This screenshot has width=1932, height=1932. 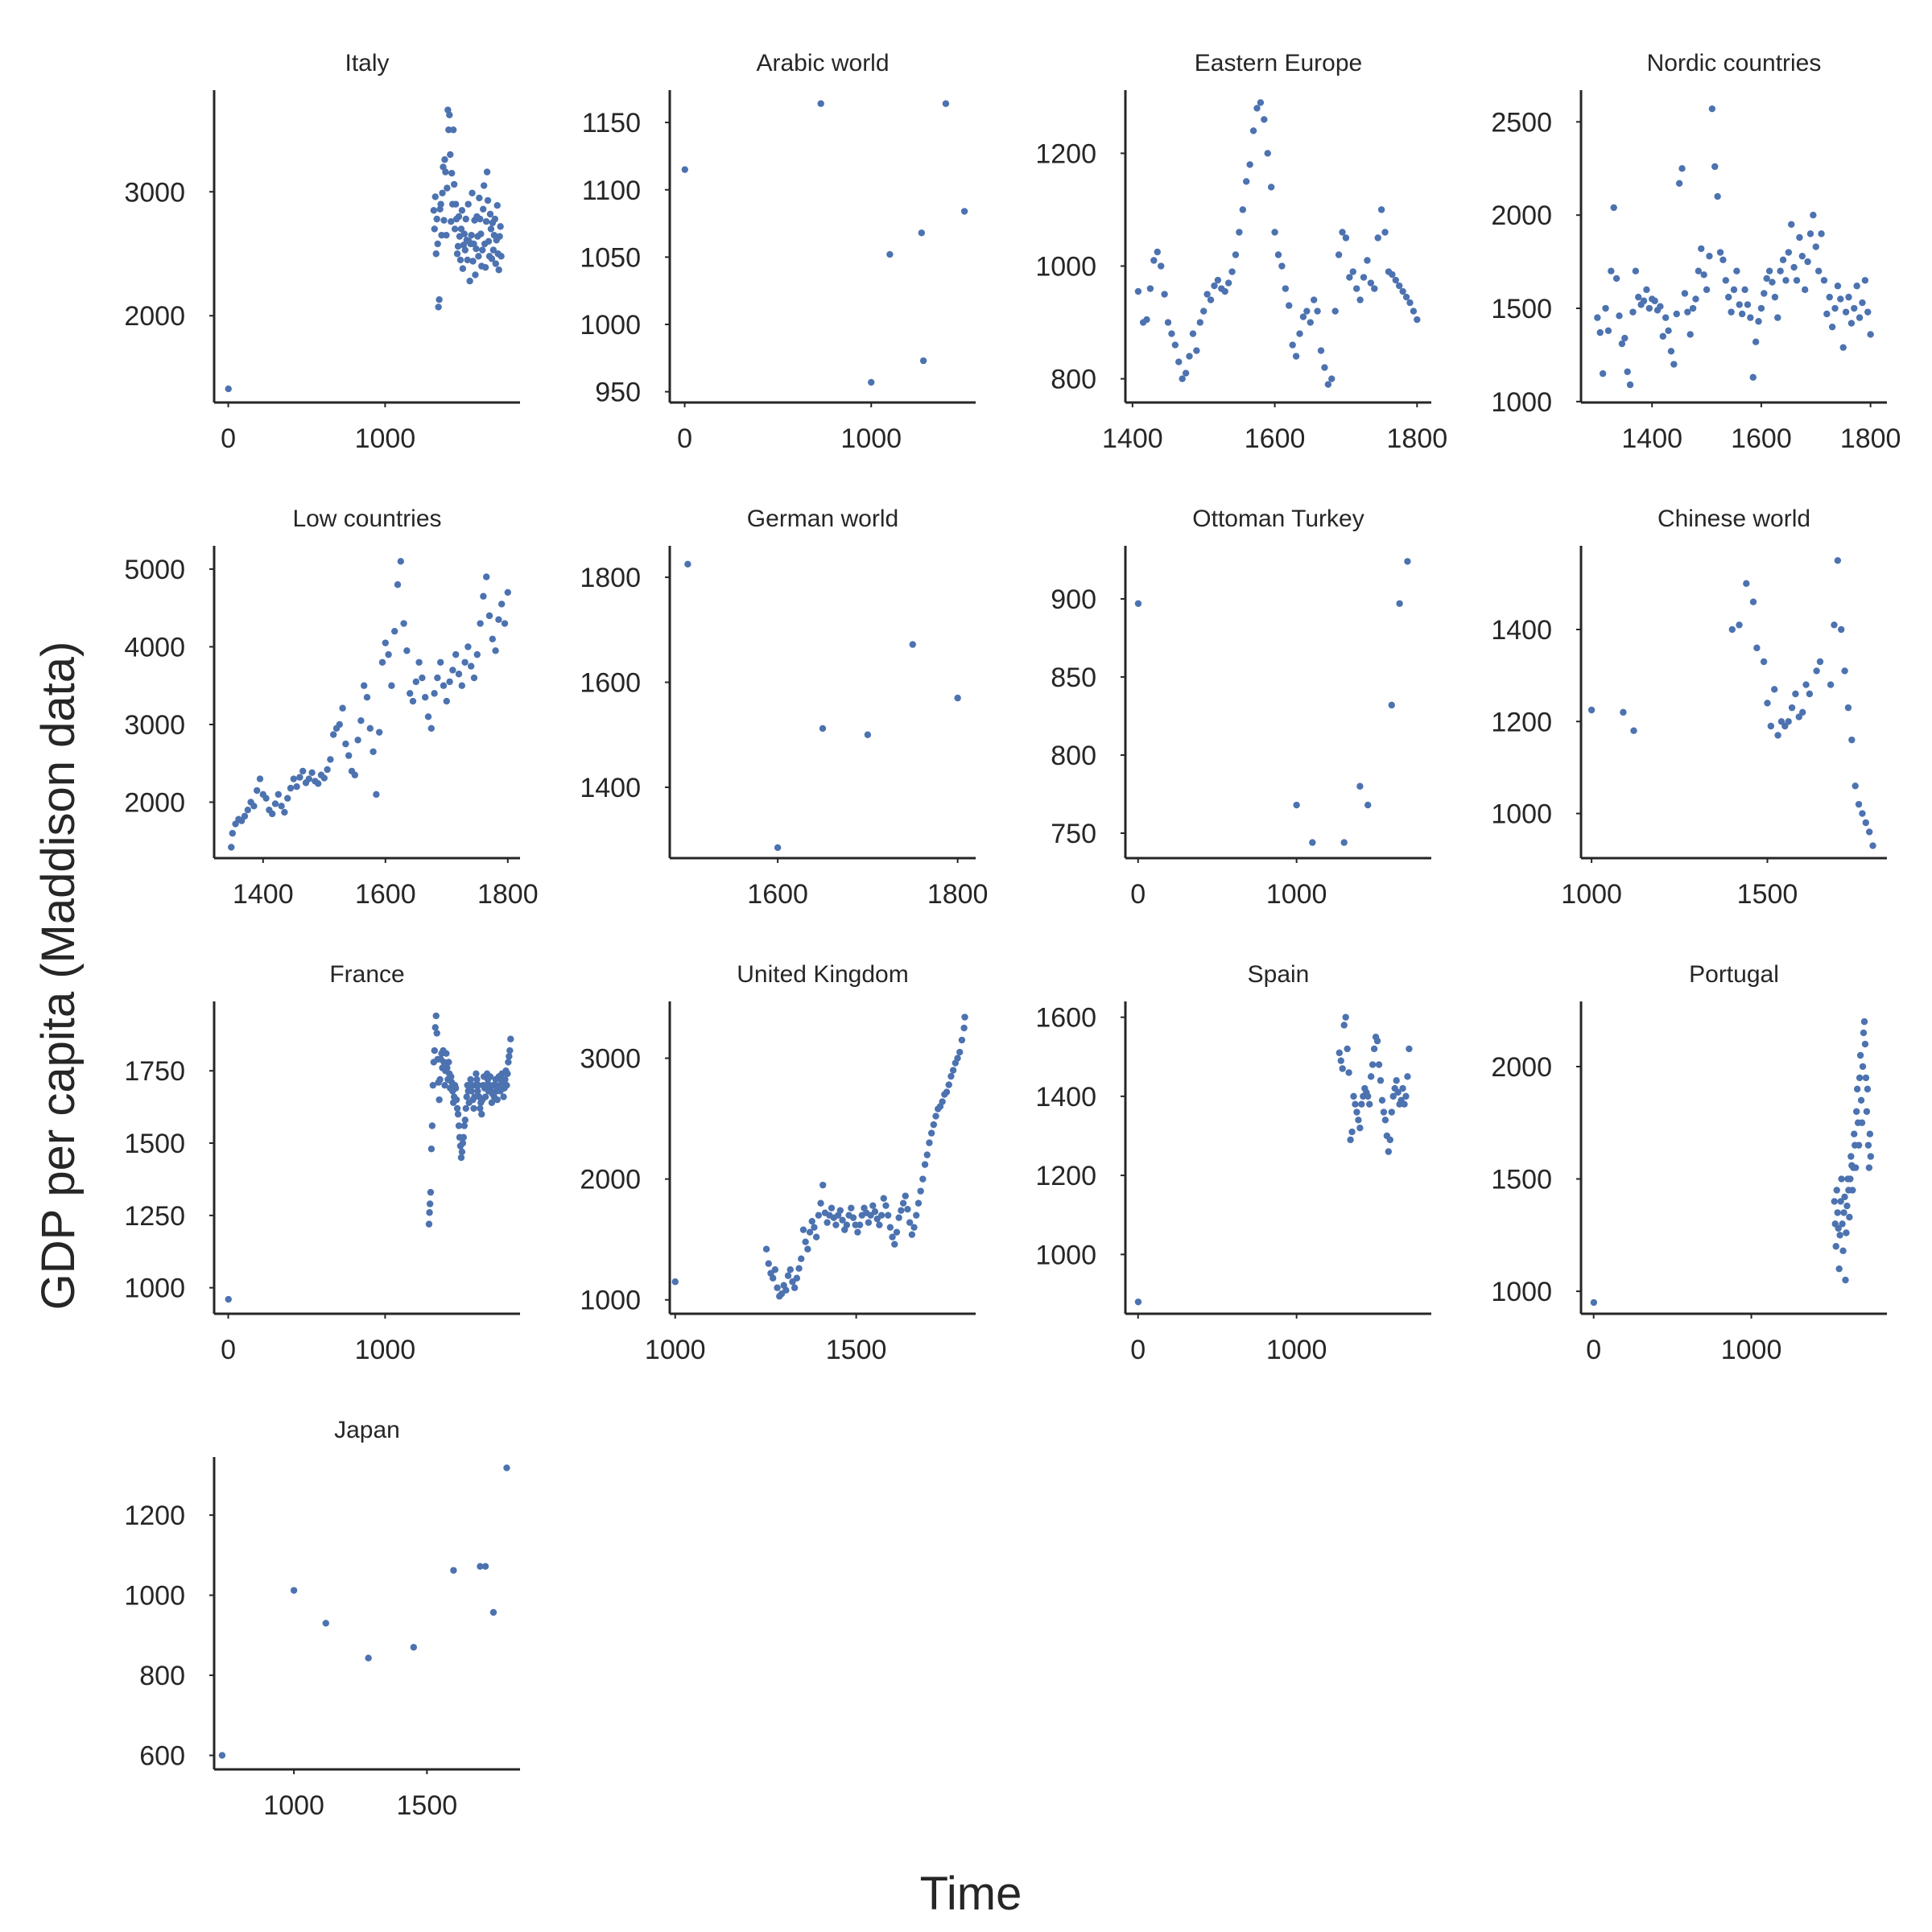 I want to click on x-tick-label: 1500, so click(x=1768, y=894).